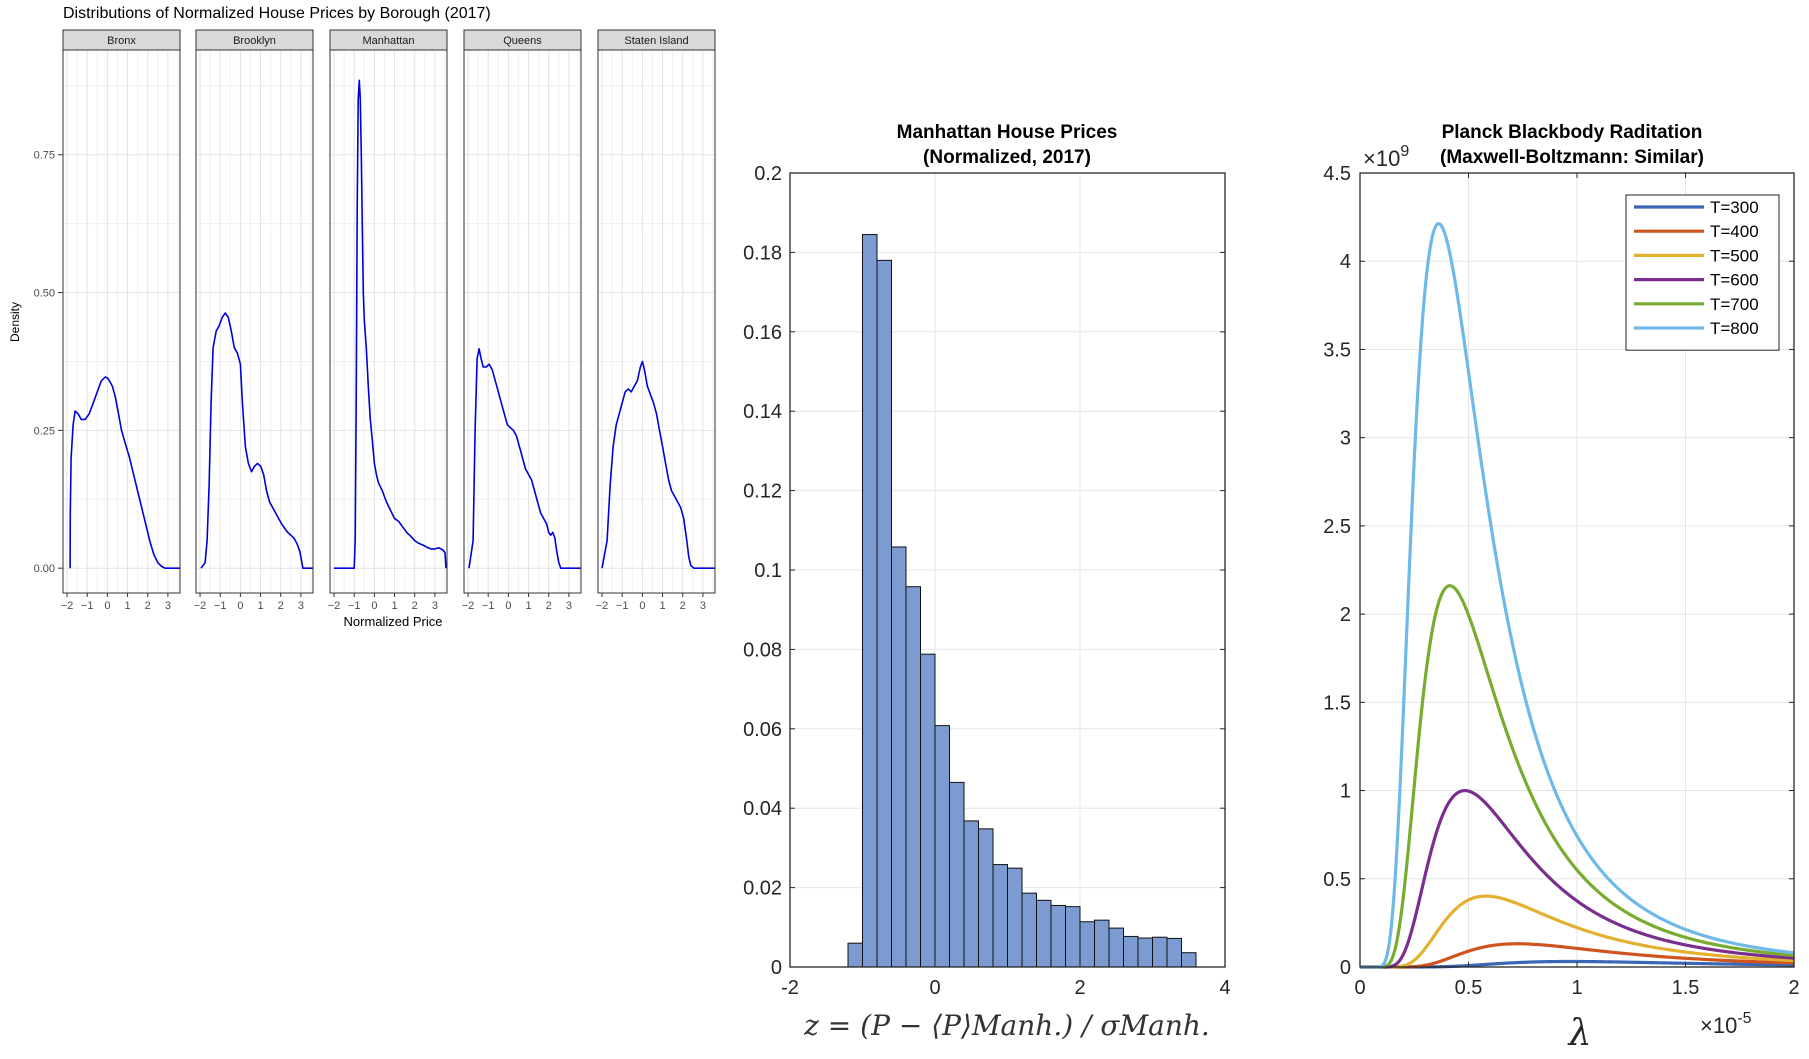 Image resolution: width=1809 pixels, height=1059 pixels. What do you see at coordinates (44, 569) in the screenshot?
I see `y-tick-label: 0.00` at bounding box center [44, 569].